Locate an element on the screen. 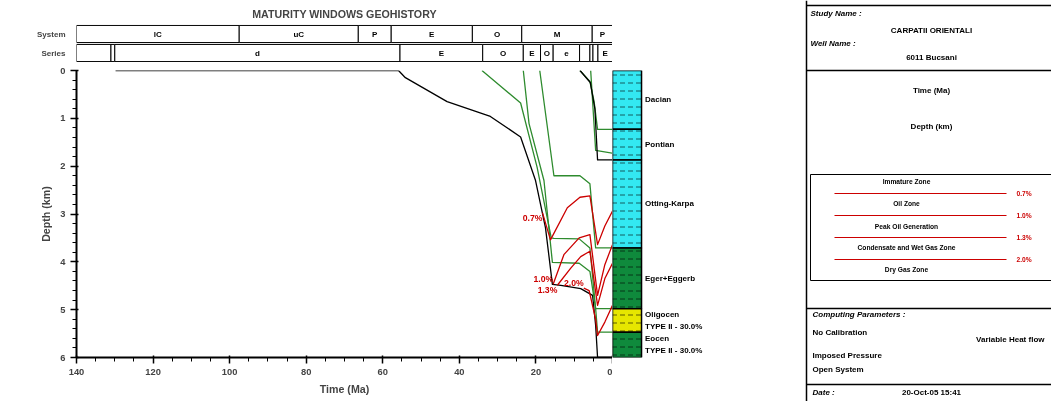 This screenshot has height=401, width=1051. series-label: Oligocen TYPE II - 30.0% is located at coordinates (674, 320).